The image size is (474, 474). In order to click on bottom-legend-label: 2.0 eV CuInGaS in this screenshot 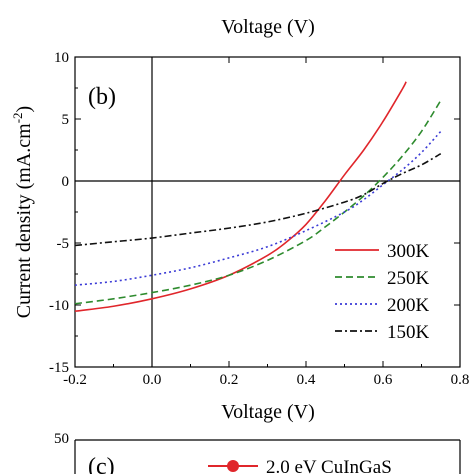, I will do `click(329, 465)`.